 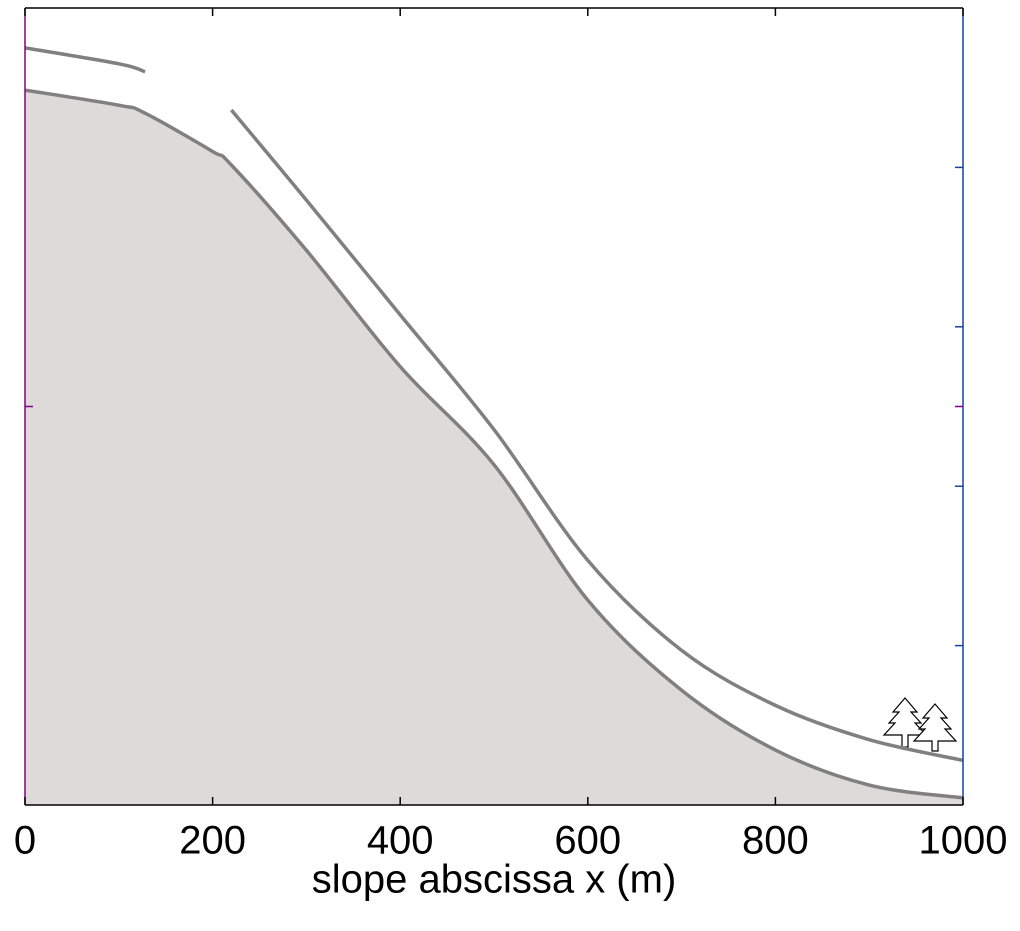 I want to click on x-tick-label: 800, so click(x=775, y=841).